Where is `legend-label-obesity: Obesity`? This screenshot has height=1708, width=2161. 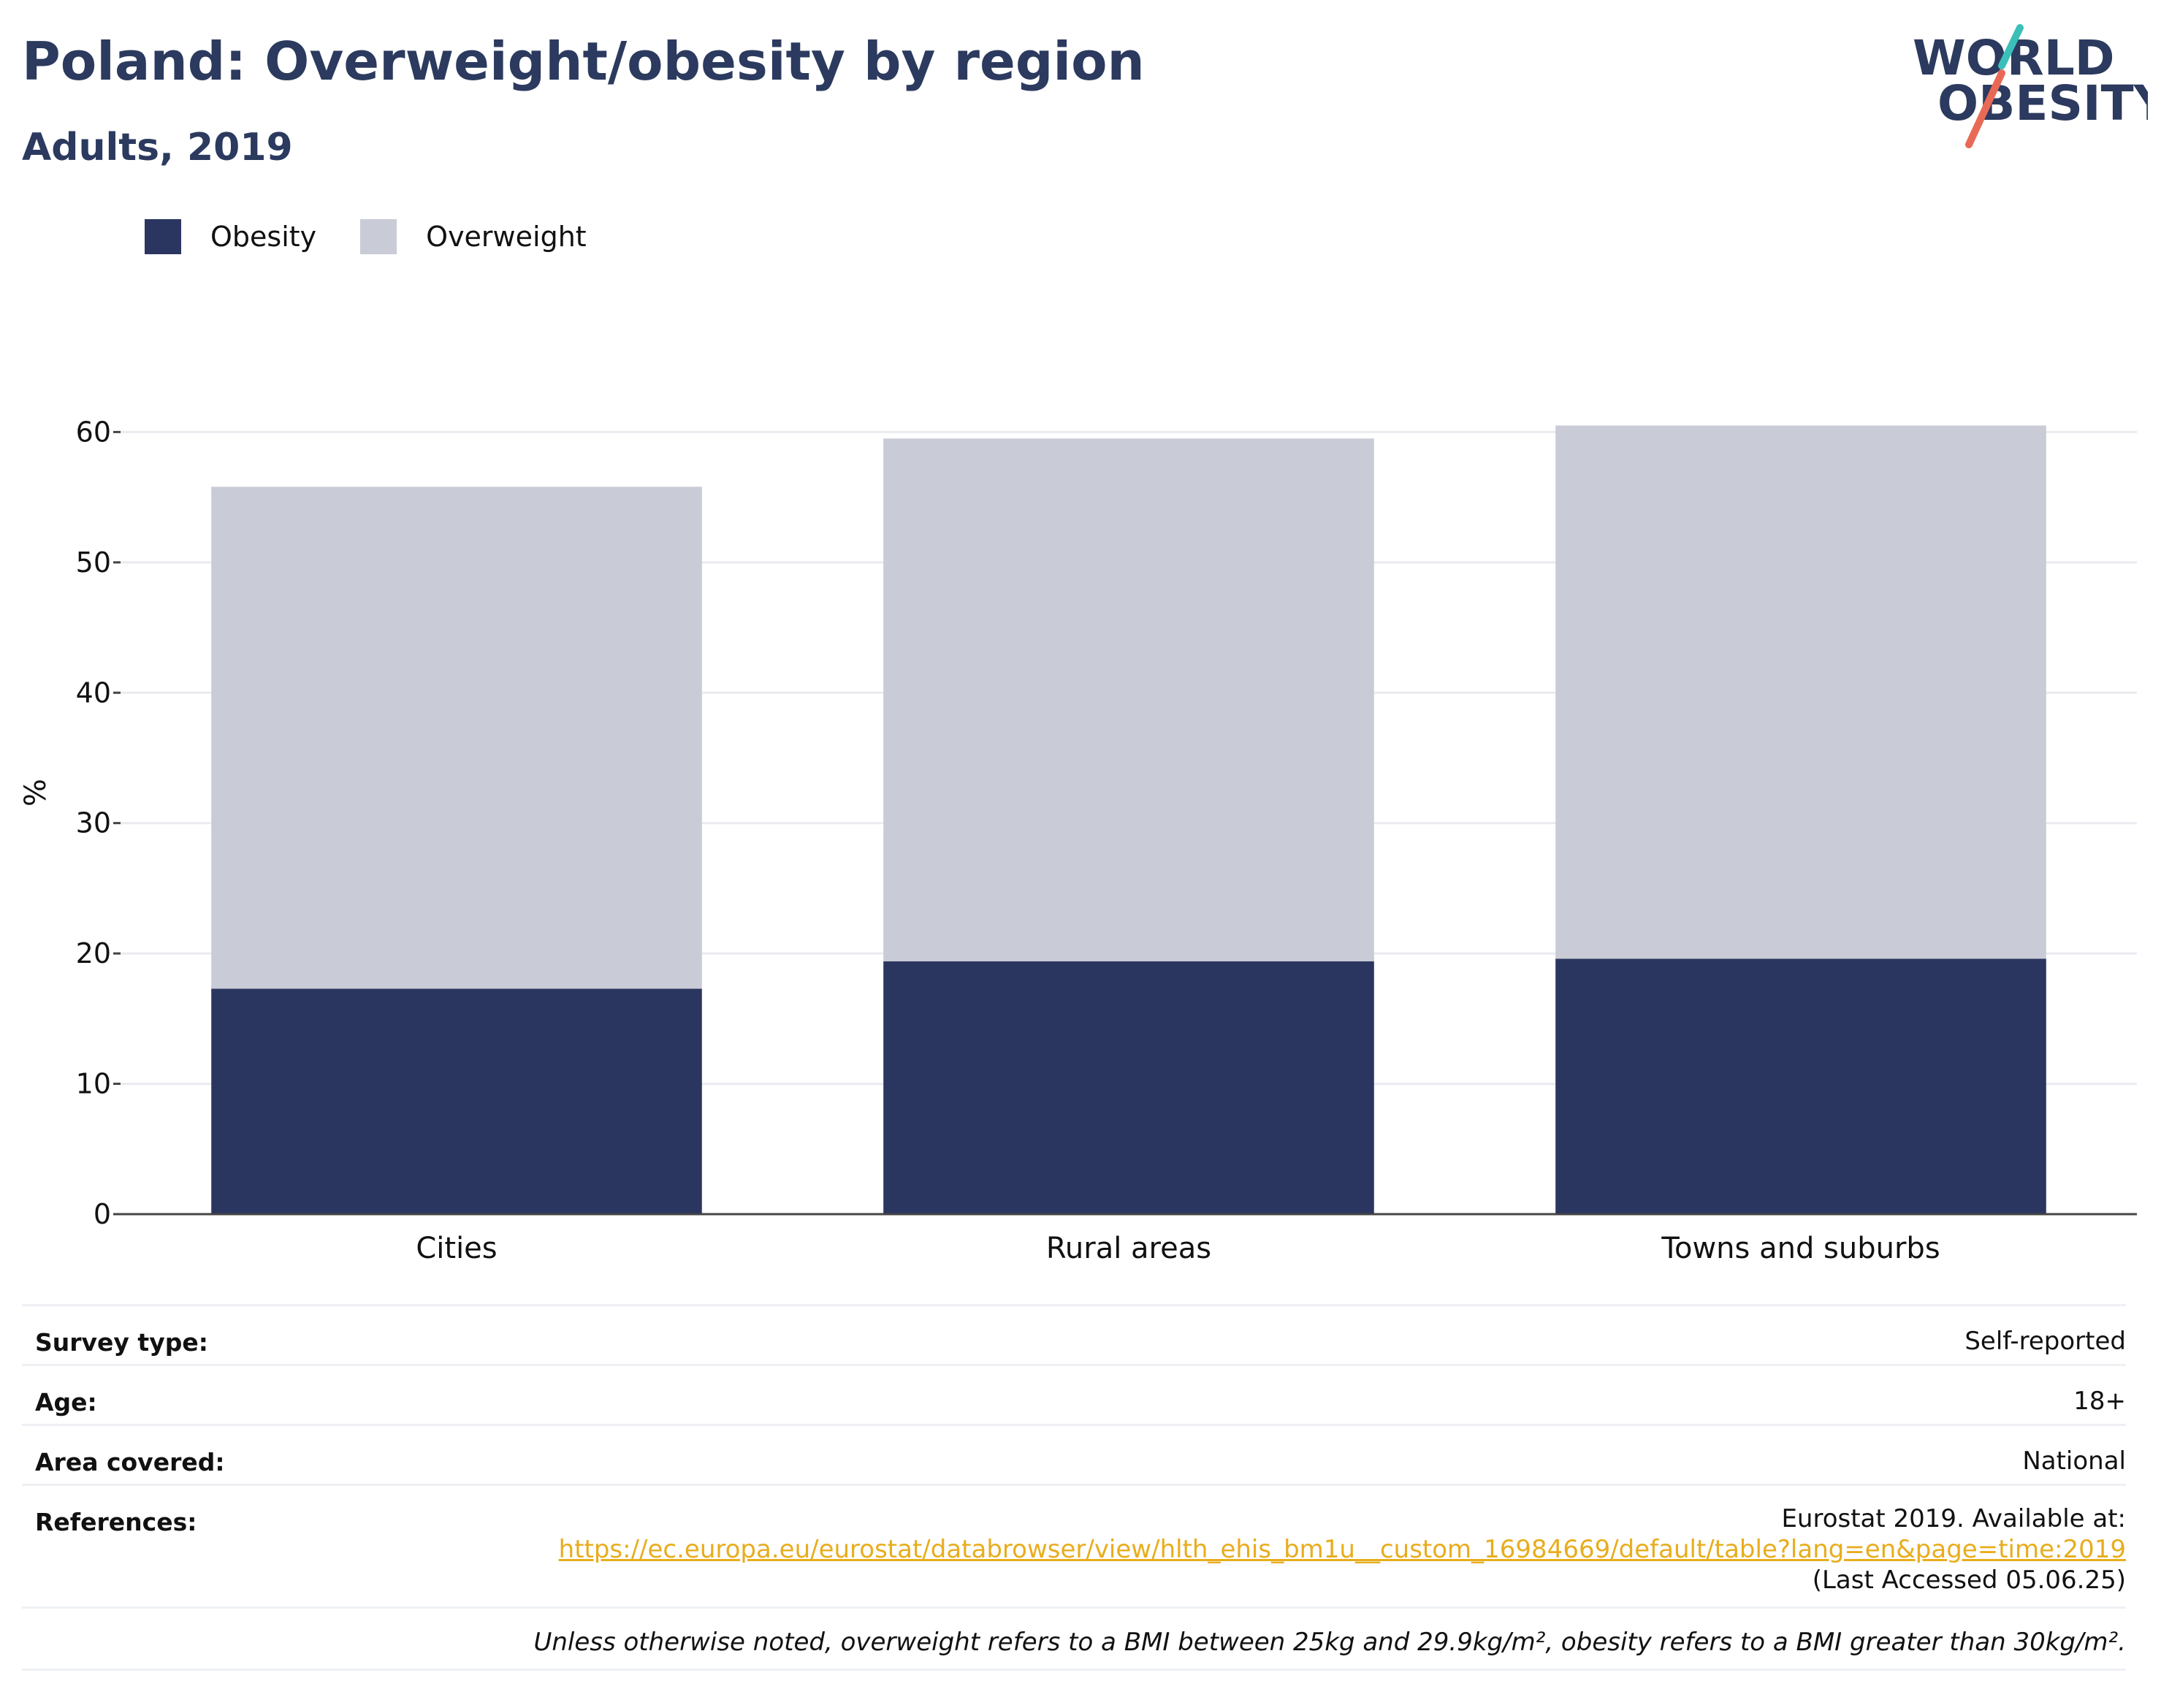
legend-label-obesity: Obesity is located at coordinates (263, 237).